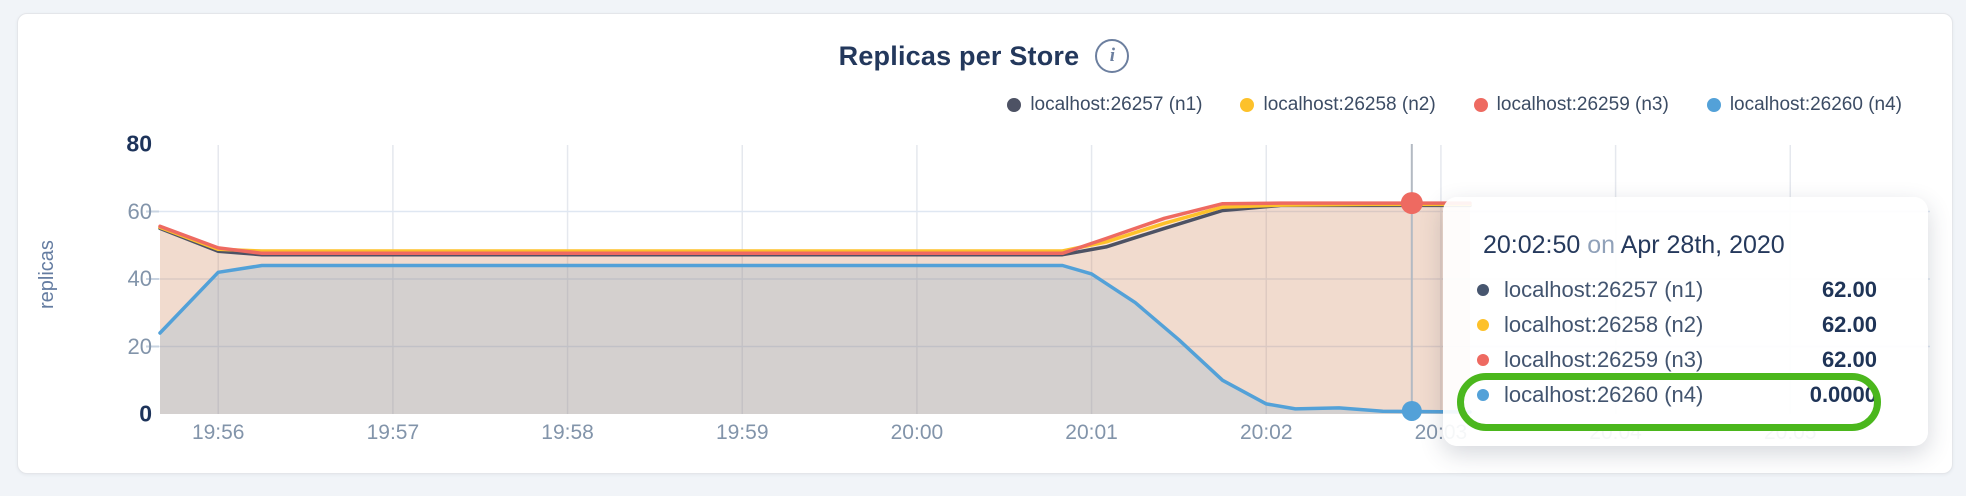 The width and height of the screenshot is (1966, 496). I want to click on tooltip-row: localhost:26258 (n2) 62.00, so click(1677, 324).